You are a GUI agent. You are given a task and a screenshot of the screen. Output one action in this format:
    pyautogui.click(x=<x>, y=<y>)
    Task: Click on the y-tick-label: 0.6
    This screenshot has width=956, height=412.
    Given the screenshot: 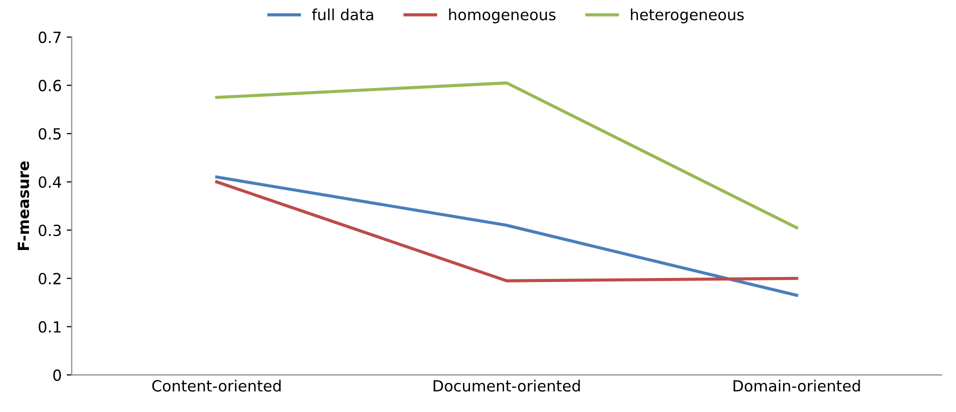 What is the action you would take?
    pyautogui.click(x=50, y=86)
    